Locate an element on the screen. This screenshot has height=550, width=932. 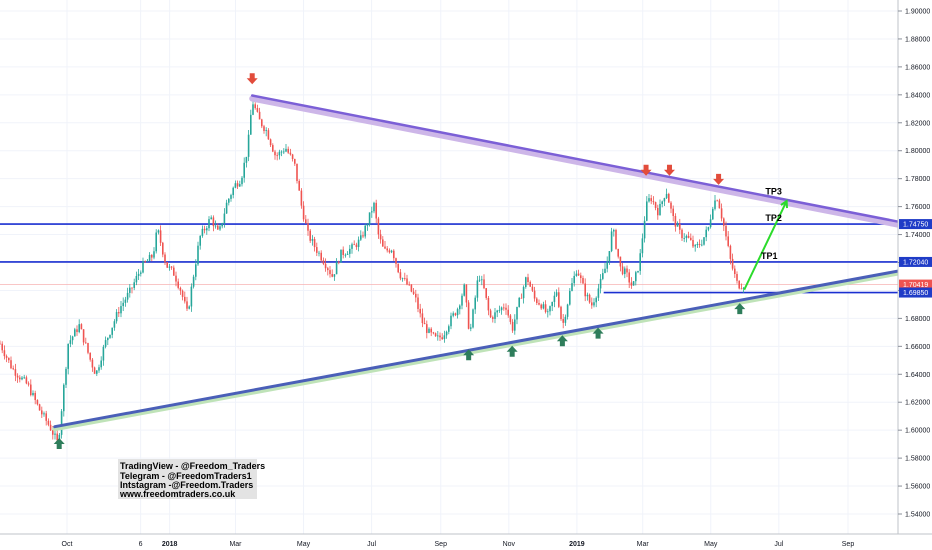
price-badge-label: 1.69850 is located at coordinates (915, 293).